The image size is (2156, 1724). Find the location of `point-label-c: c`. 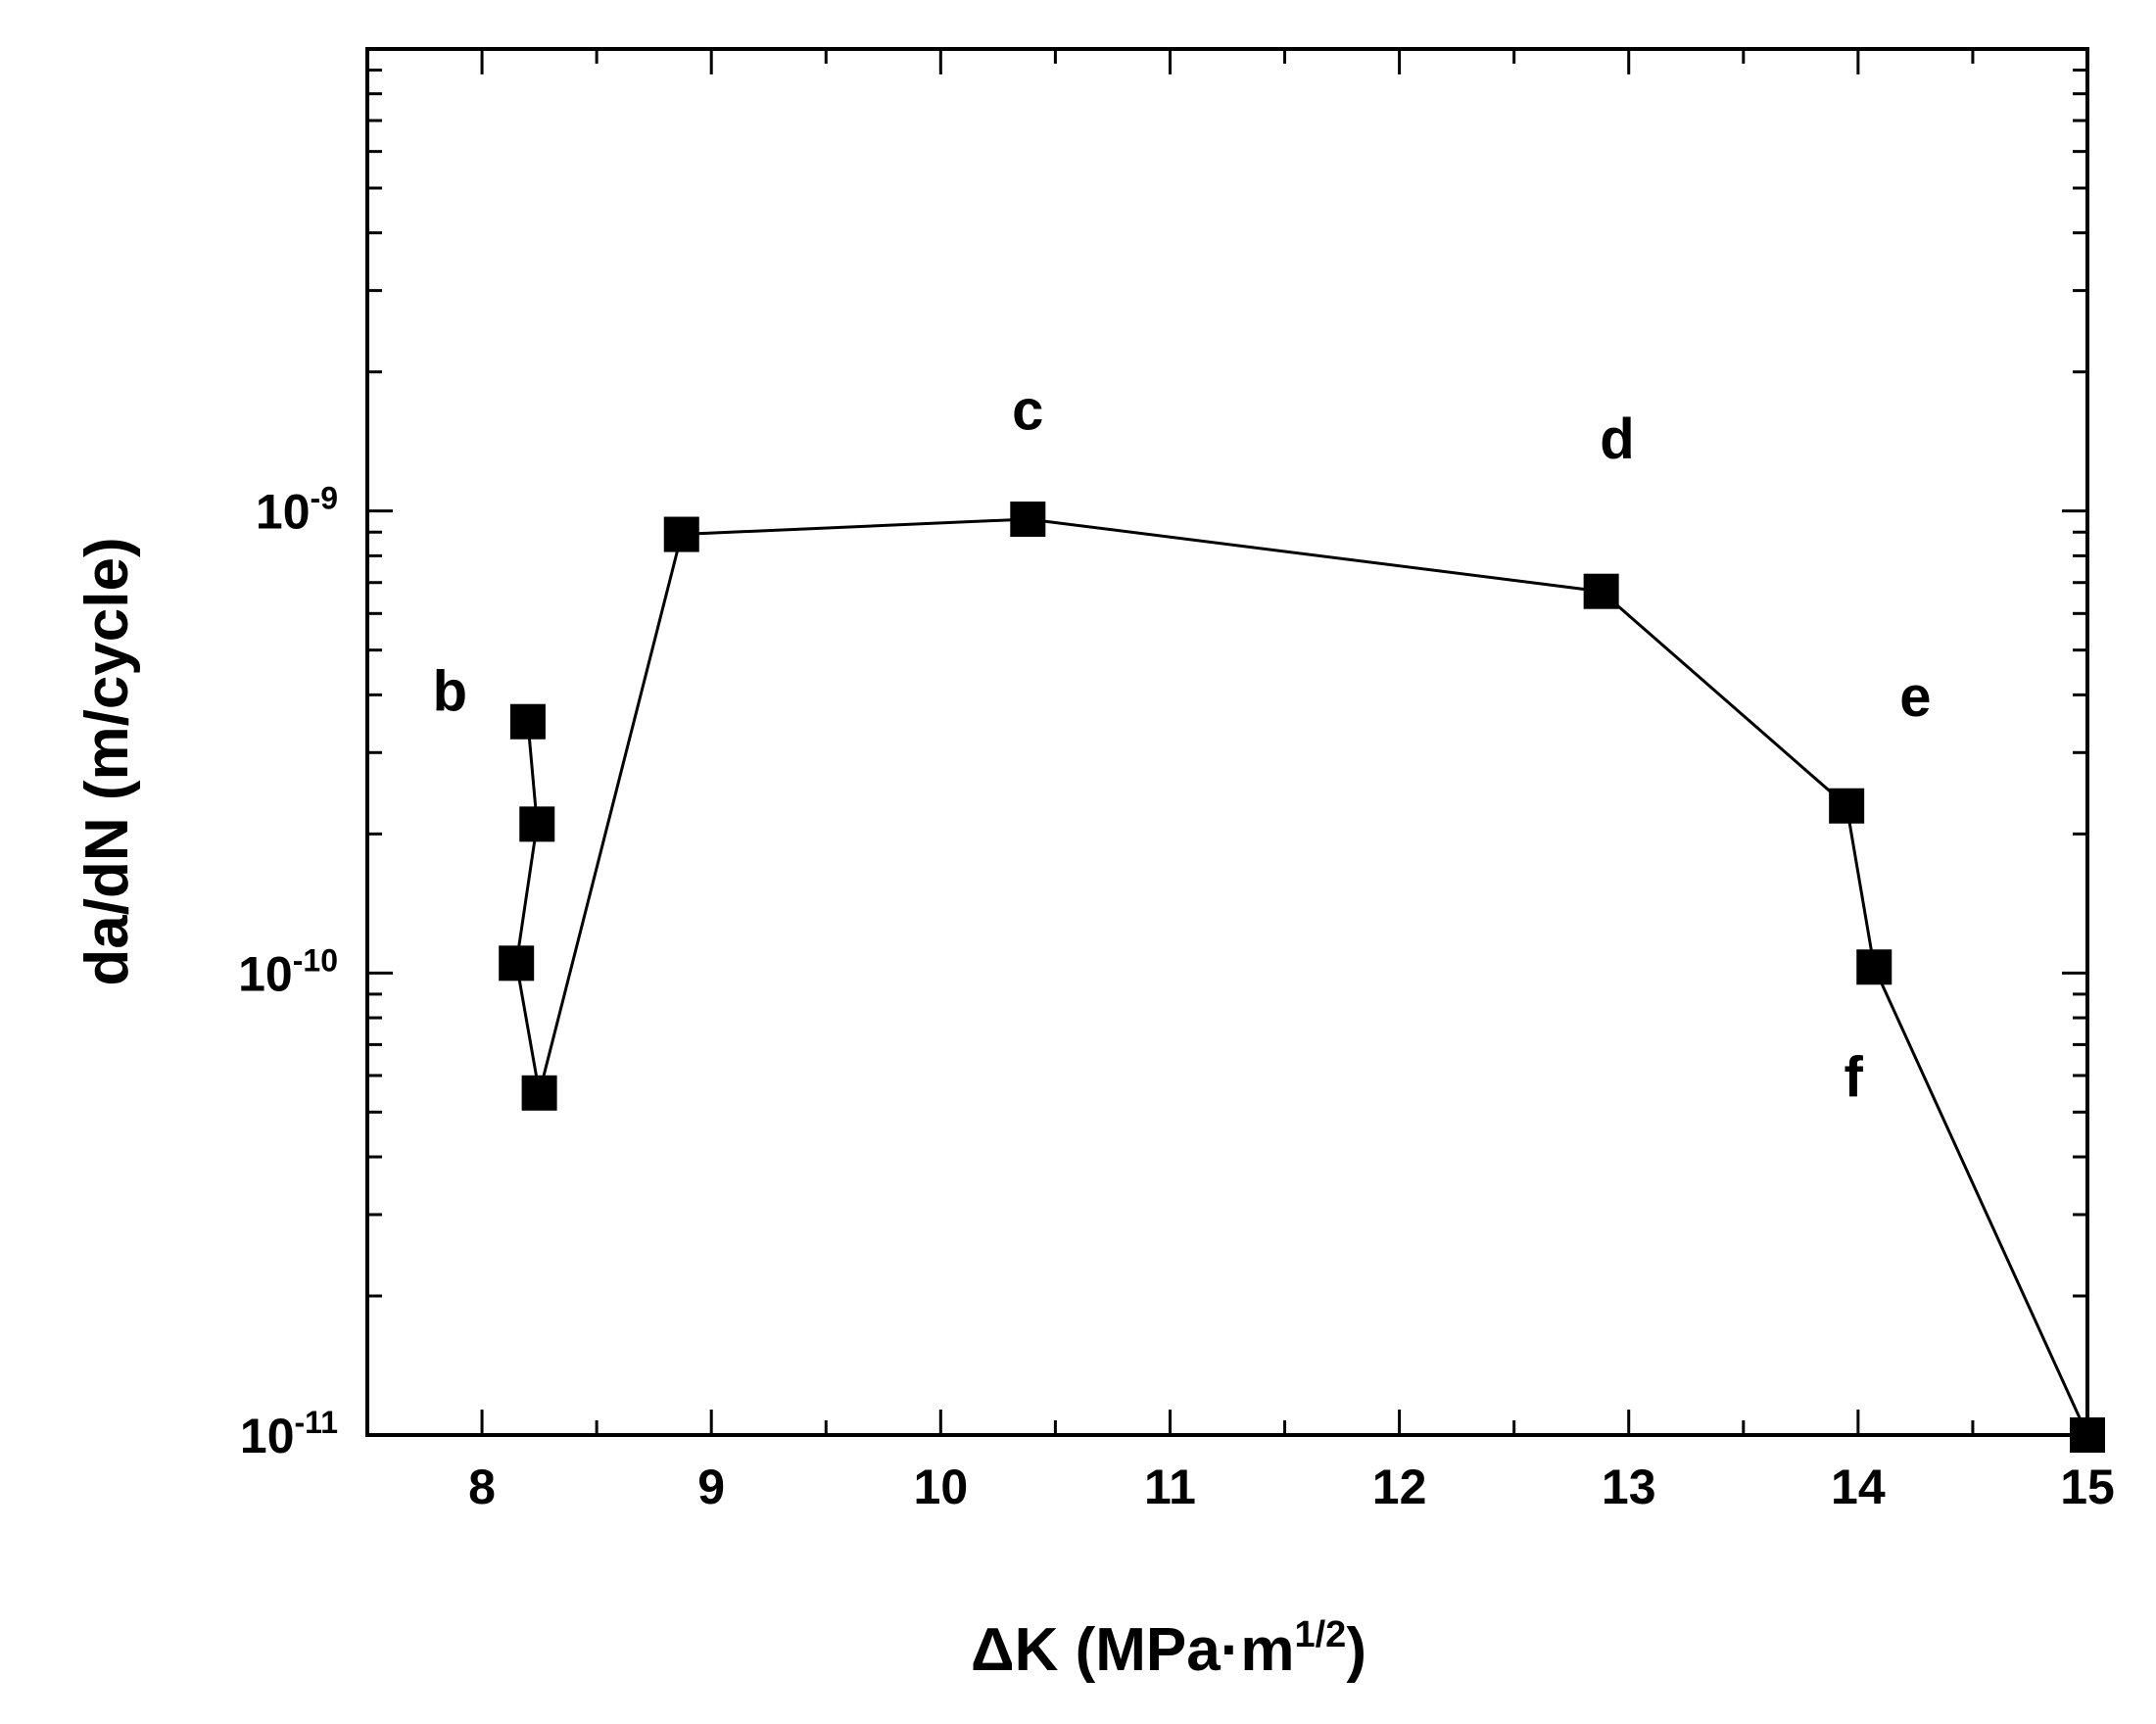

point-label-c: c is located at coordinates (1027, 411).